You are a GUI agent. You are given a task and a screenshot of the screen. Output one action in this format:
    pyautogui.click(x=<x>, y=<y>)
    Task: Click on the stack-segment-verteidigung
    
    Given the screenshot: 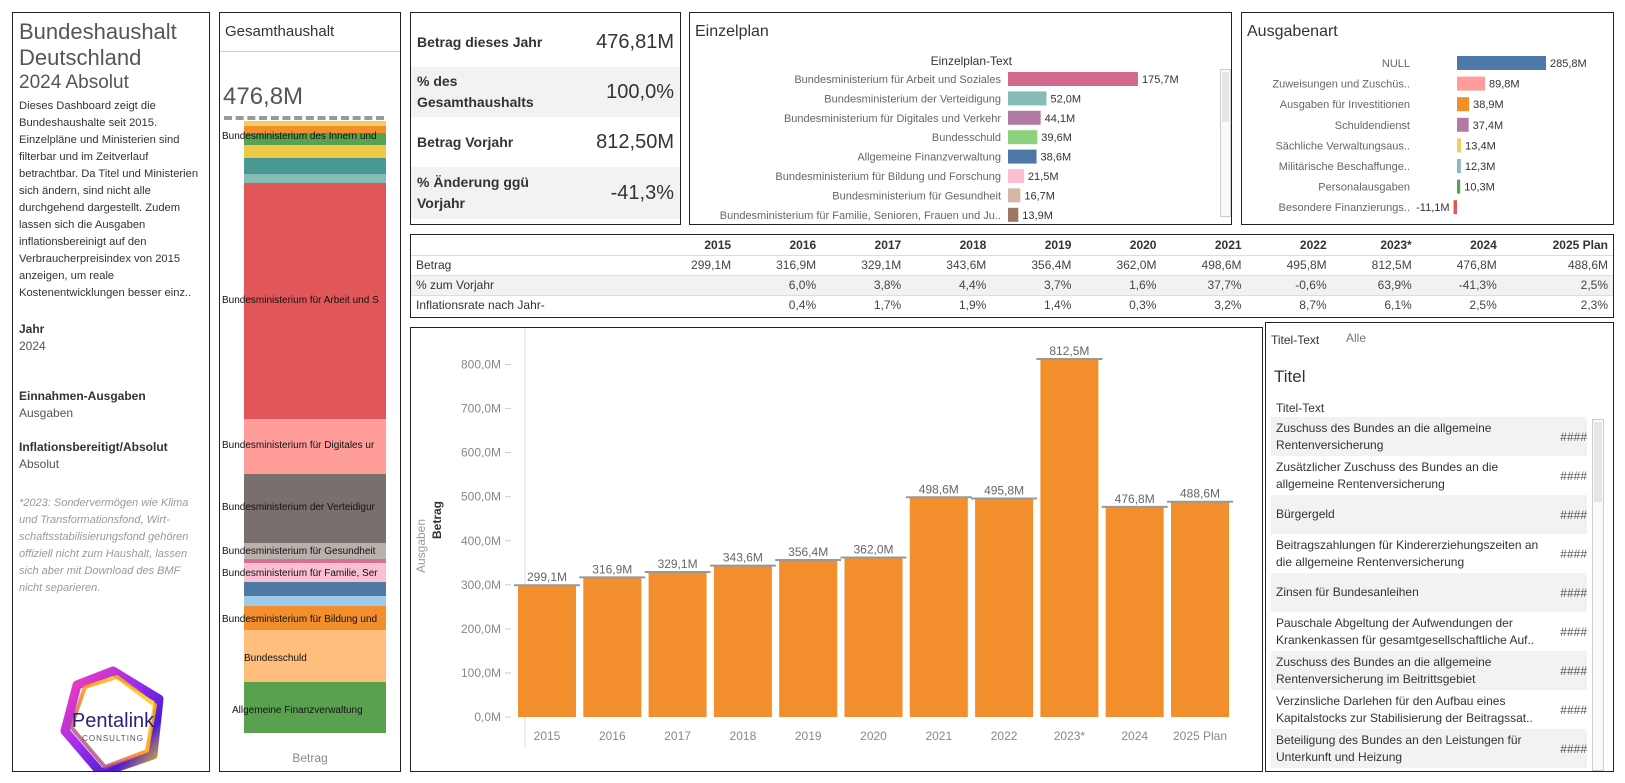 What is the action you would take?
    pyautogui.click(x=315, y=508)
    